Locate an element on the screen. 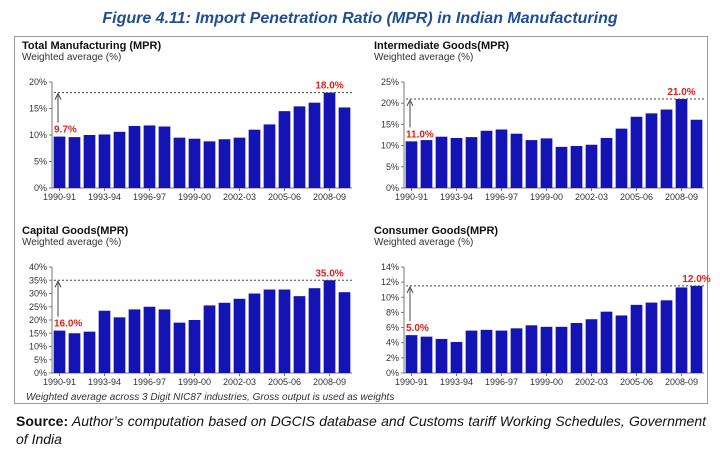 This screenshot has height=457, width=720. peak-value-label: 21.0% is located at coordinates (681, 92).